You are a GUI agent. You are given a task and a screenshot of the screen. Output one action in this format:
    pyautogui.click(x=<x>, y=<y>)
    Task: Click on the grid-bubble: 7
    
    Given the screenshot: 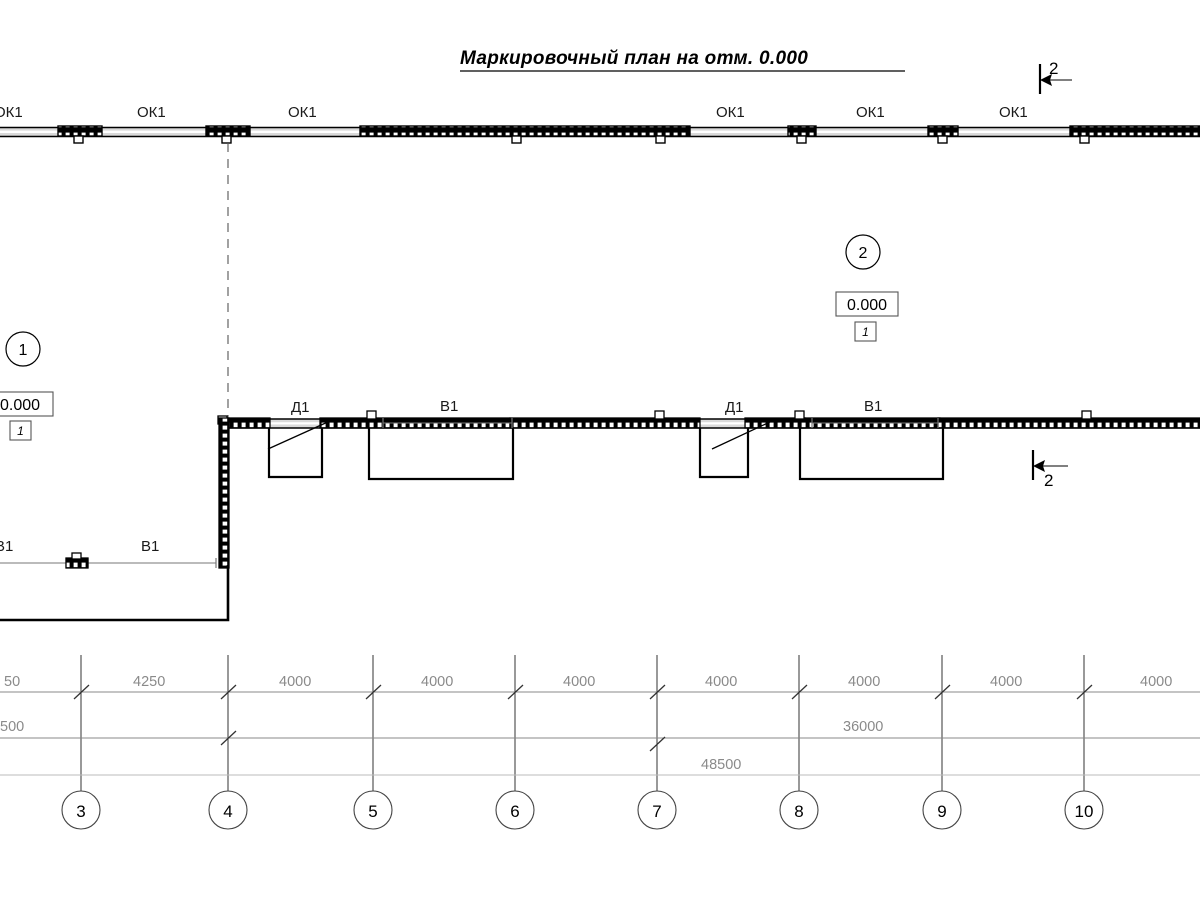 What is the action you would take?
    pyautogui.click(x=657, y=808)
    